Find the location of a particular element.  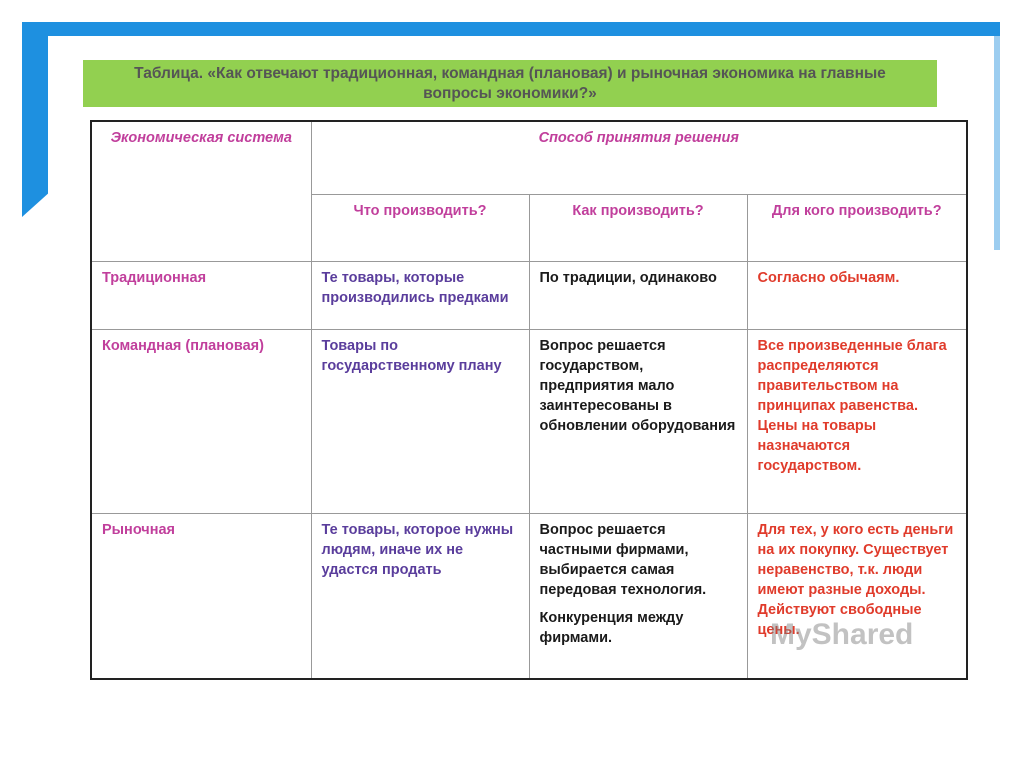

cell-paragraph: Конкуренция между фирмами. is located at coordinates (611, 627).